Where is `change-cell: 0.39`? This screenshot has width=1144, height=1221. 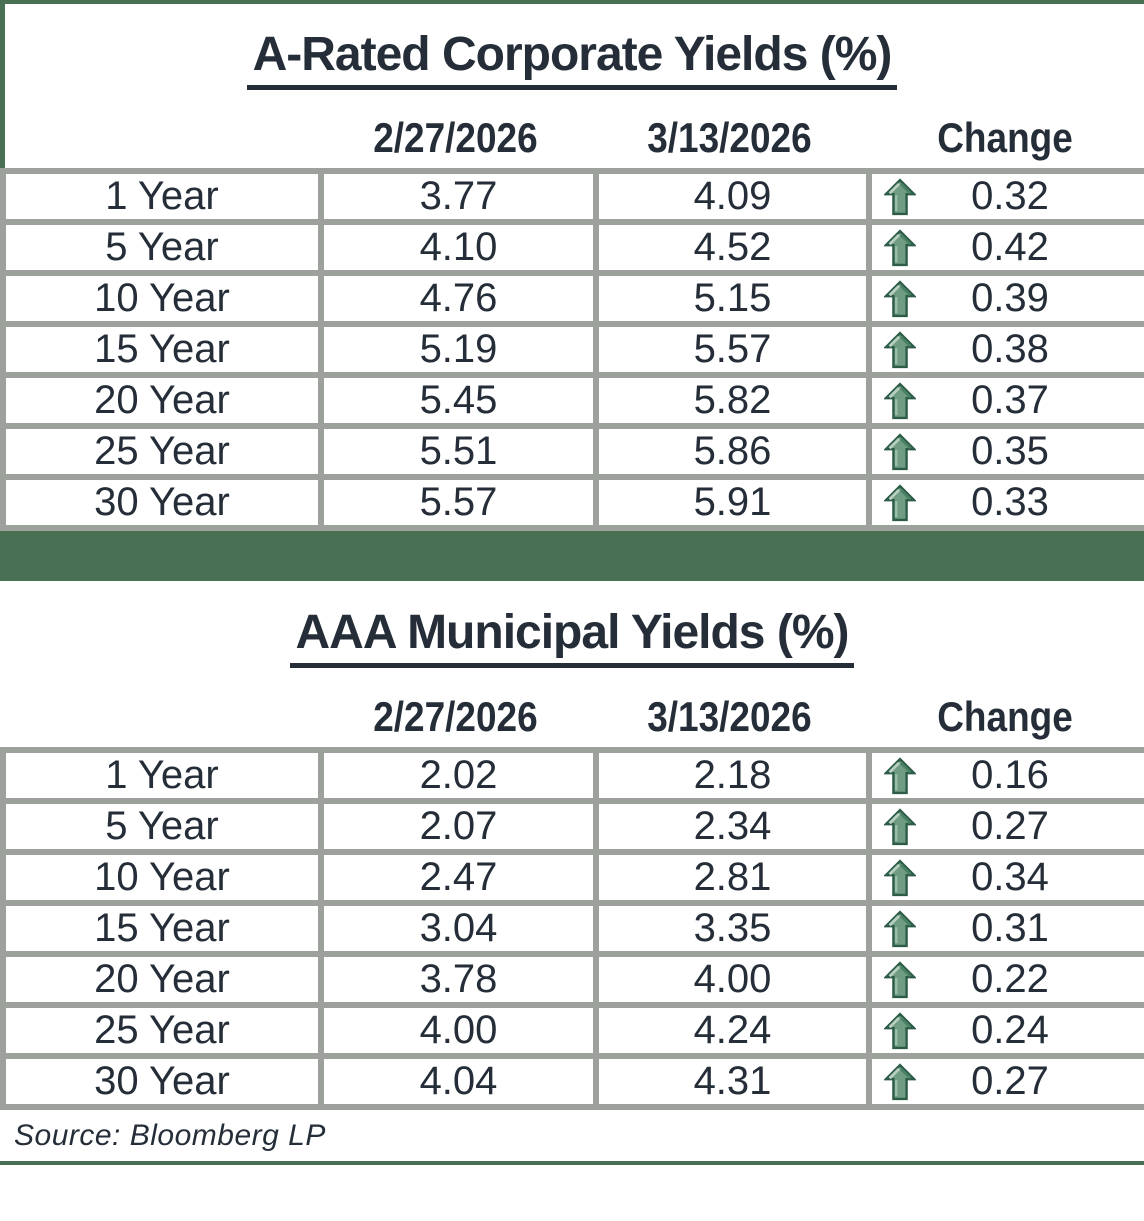 change-cell: 0.39 is located at coordinates (1005, 298).